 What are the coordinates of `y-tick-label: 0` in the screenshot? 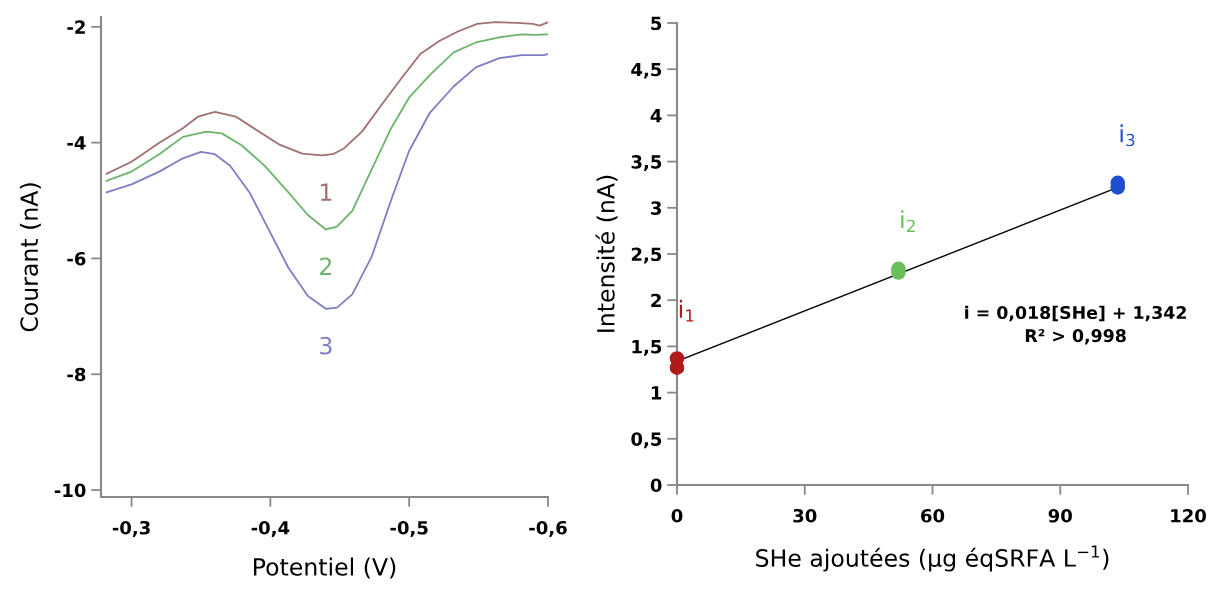 It's located at (656, 485).